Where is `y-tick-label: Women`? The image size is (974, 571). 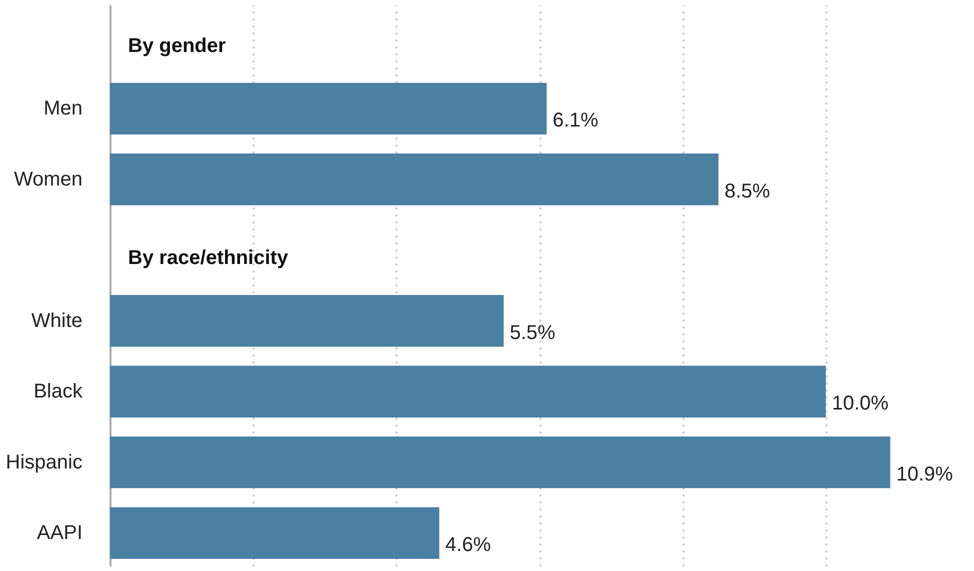 y-tick-label: Women is located at coordinates (48, 179).